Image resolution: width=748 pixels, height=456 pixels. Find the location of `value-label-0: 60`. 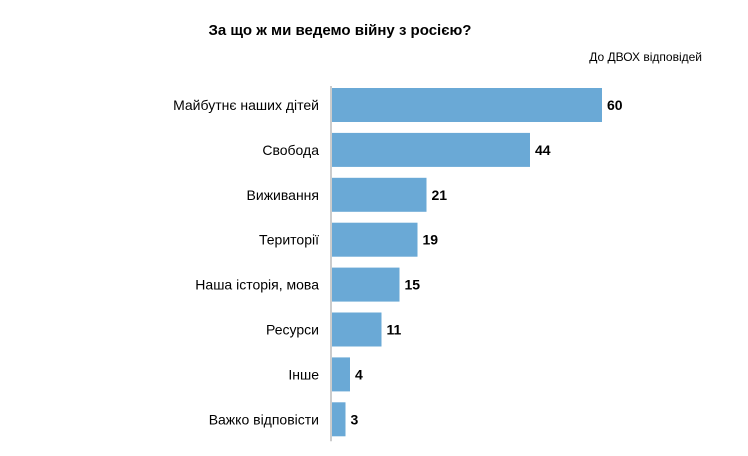

value-label-0: 60 is located at coordinates (615, 105).